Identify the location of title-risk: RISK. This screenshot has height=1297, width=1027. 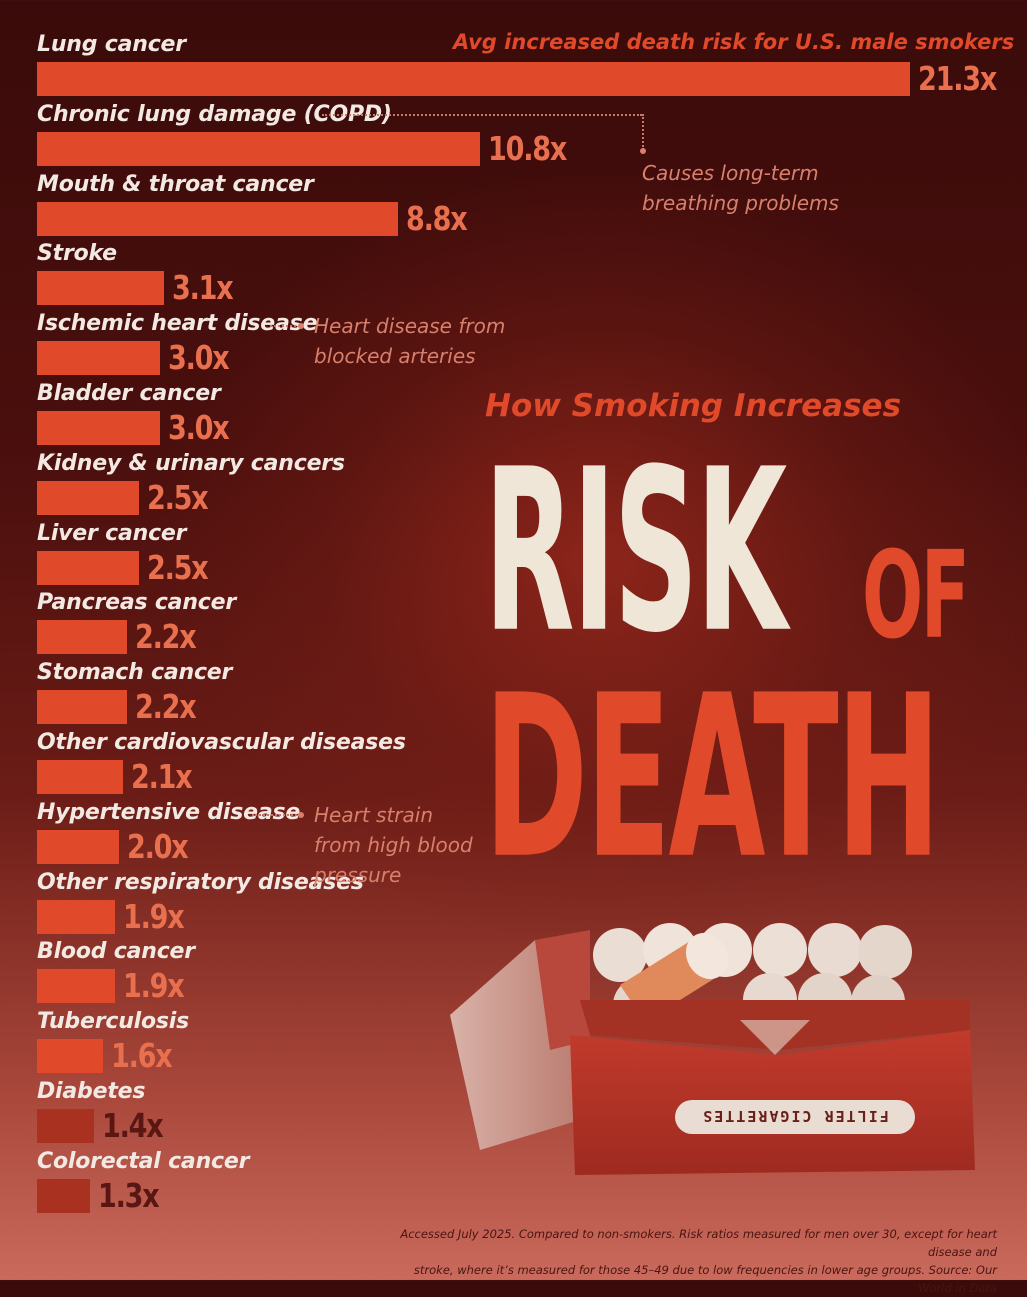
(635, 551).